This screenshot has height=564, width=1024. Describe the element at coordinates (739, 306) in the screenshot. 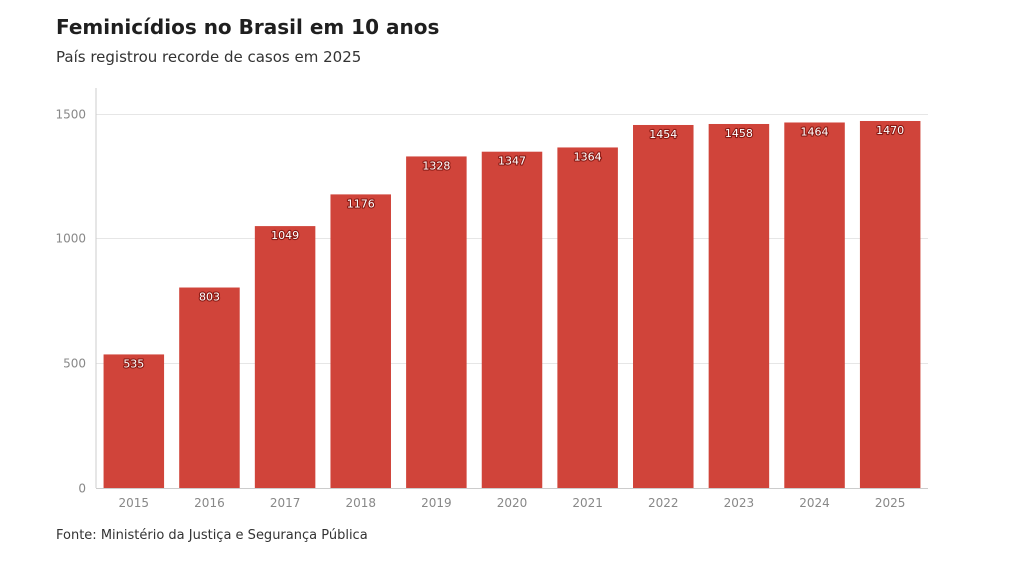

I see `bar-2023` at that location.